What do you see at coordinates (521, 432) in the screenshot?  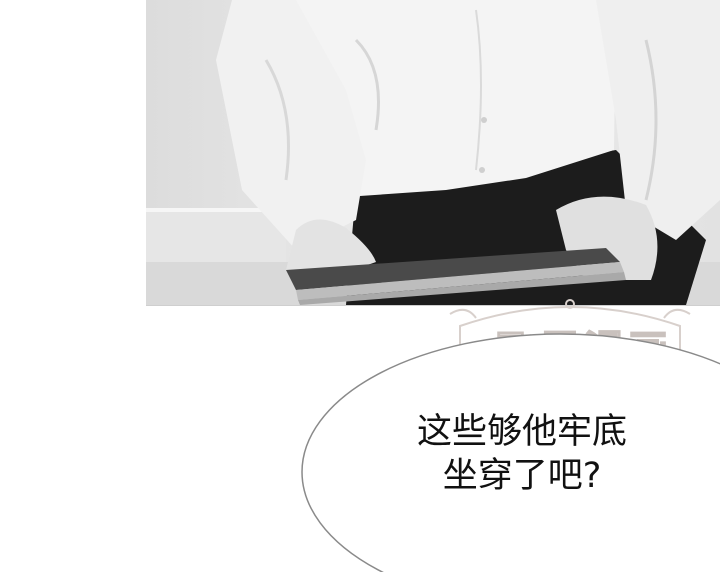 I see `dialogue-line-1: 这些够他牢底` at bounding box center [521, 432].